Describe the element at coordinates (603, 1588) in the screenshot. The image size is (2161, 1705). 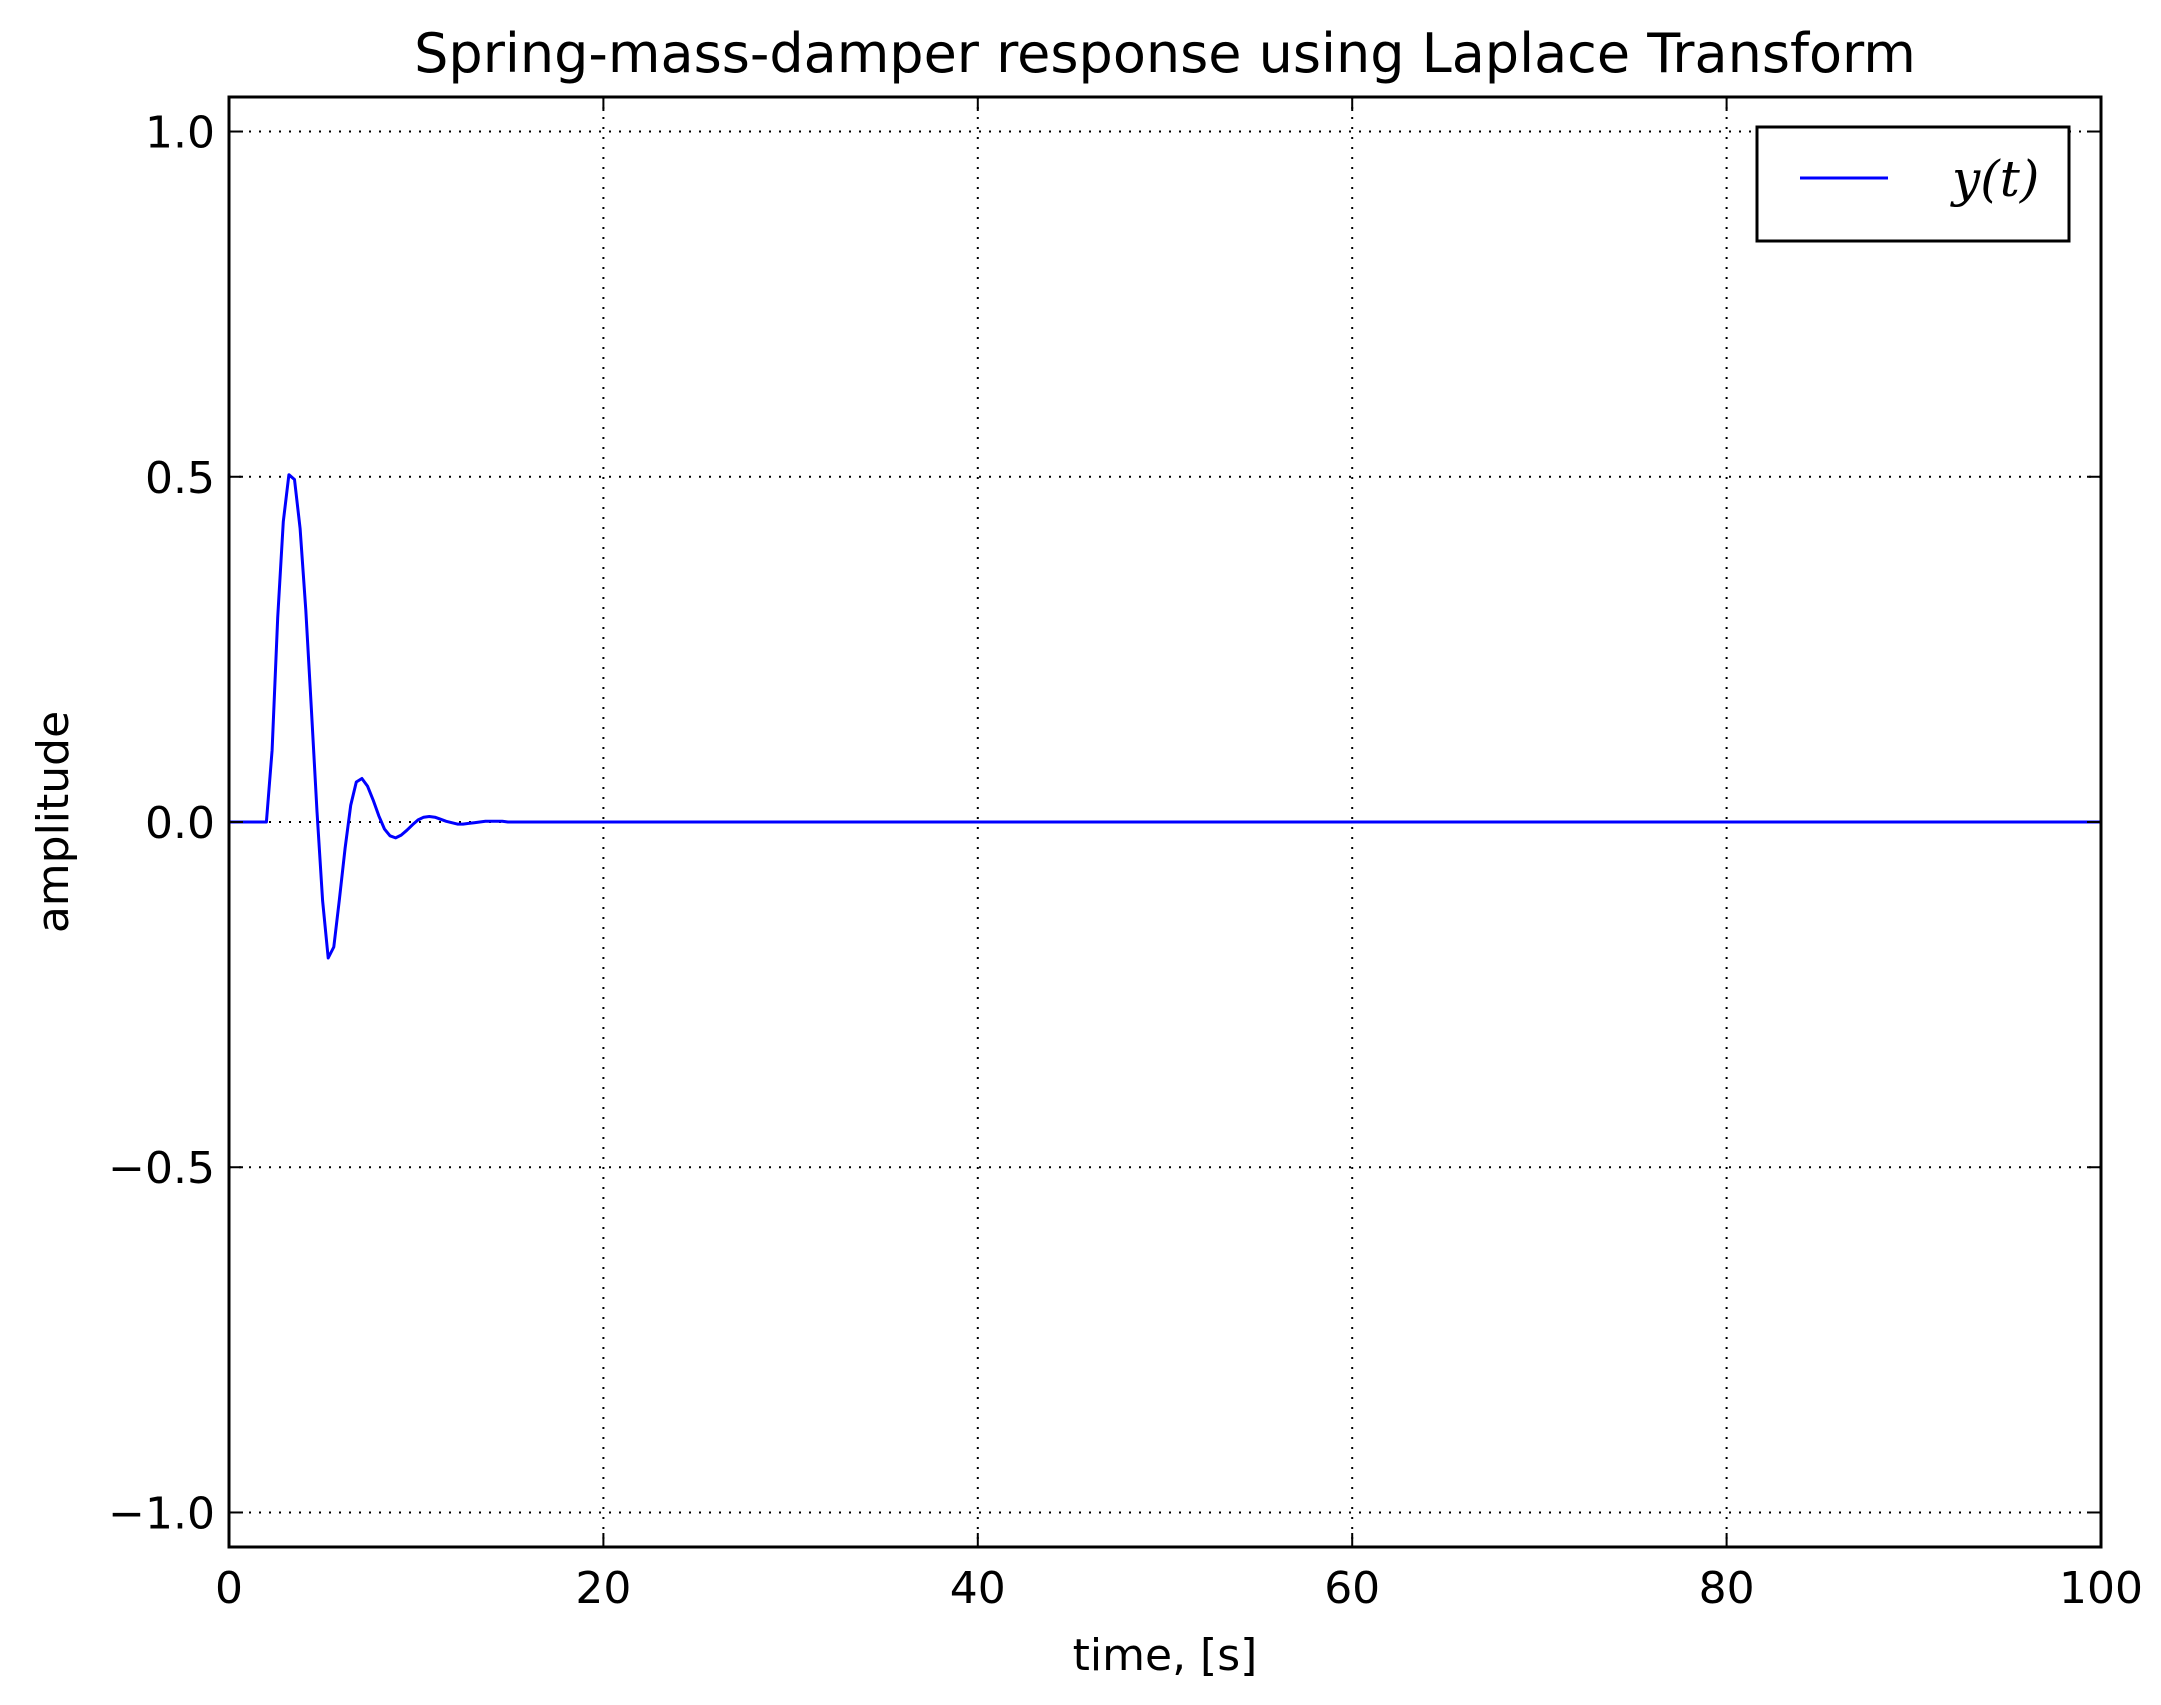
I see `x-tick-label: 20` at that location.